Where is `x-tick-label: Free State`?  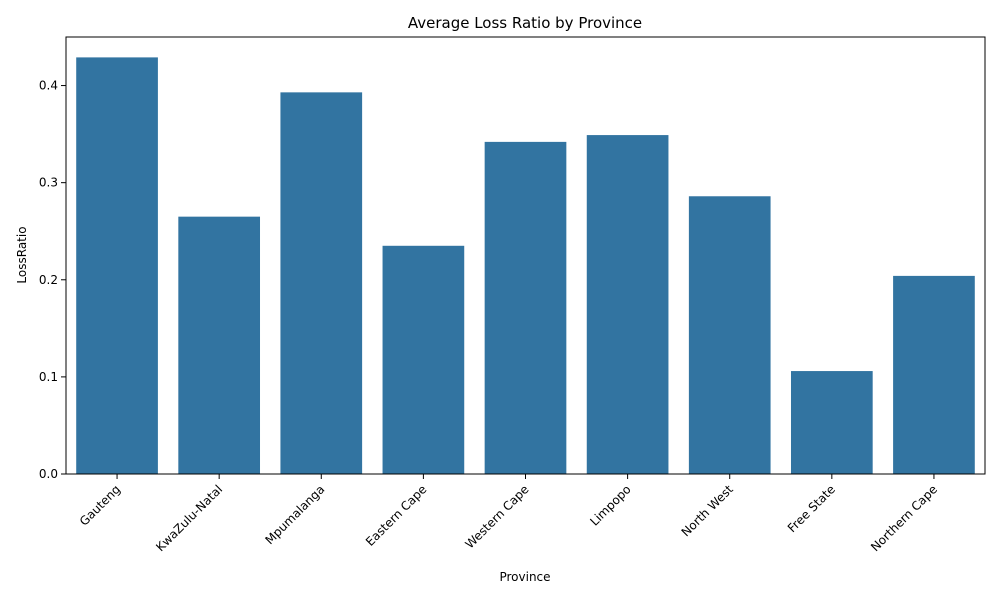
x-tick-label: Free State is located at coordinates (811, 508).